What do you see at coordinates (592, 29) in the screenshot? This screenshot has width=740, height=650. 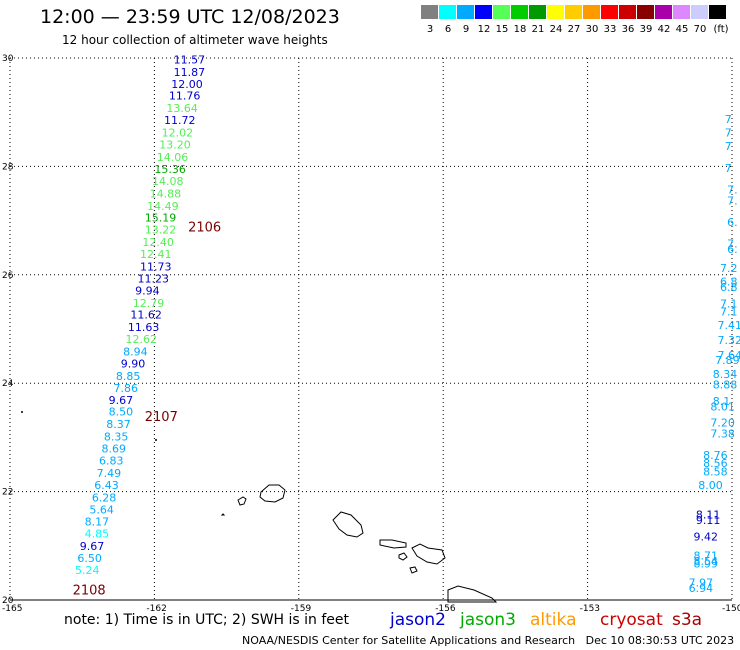 I see `legend-label: 30` at bounding box center [592, 29].